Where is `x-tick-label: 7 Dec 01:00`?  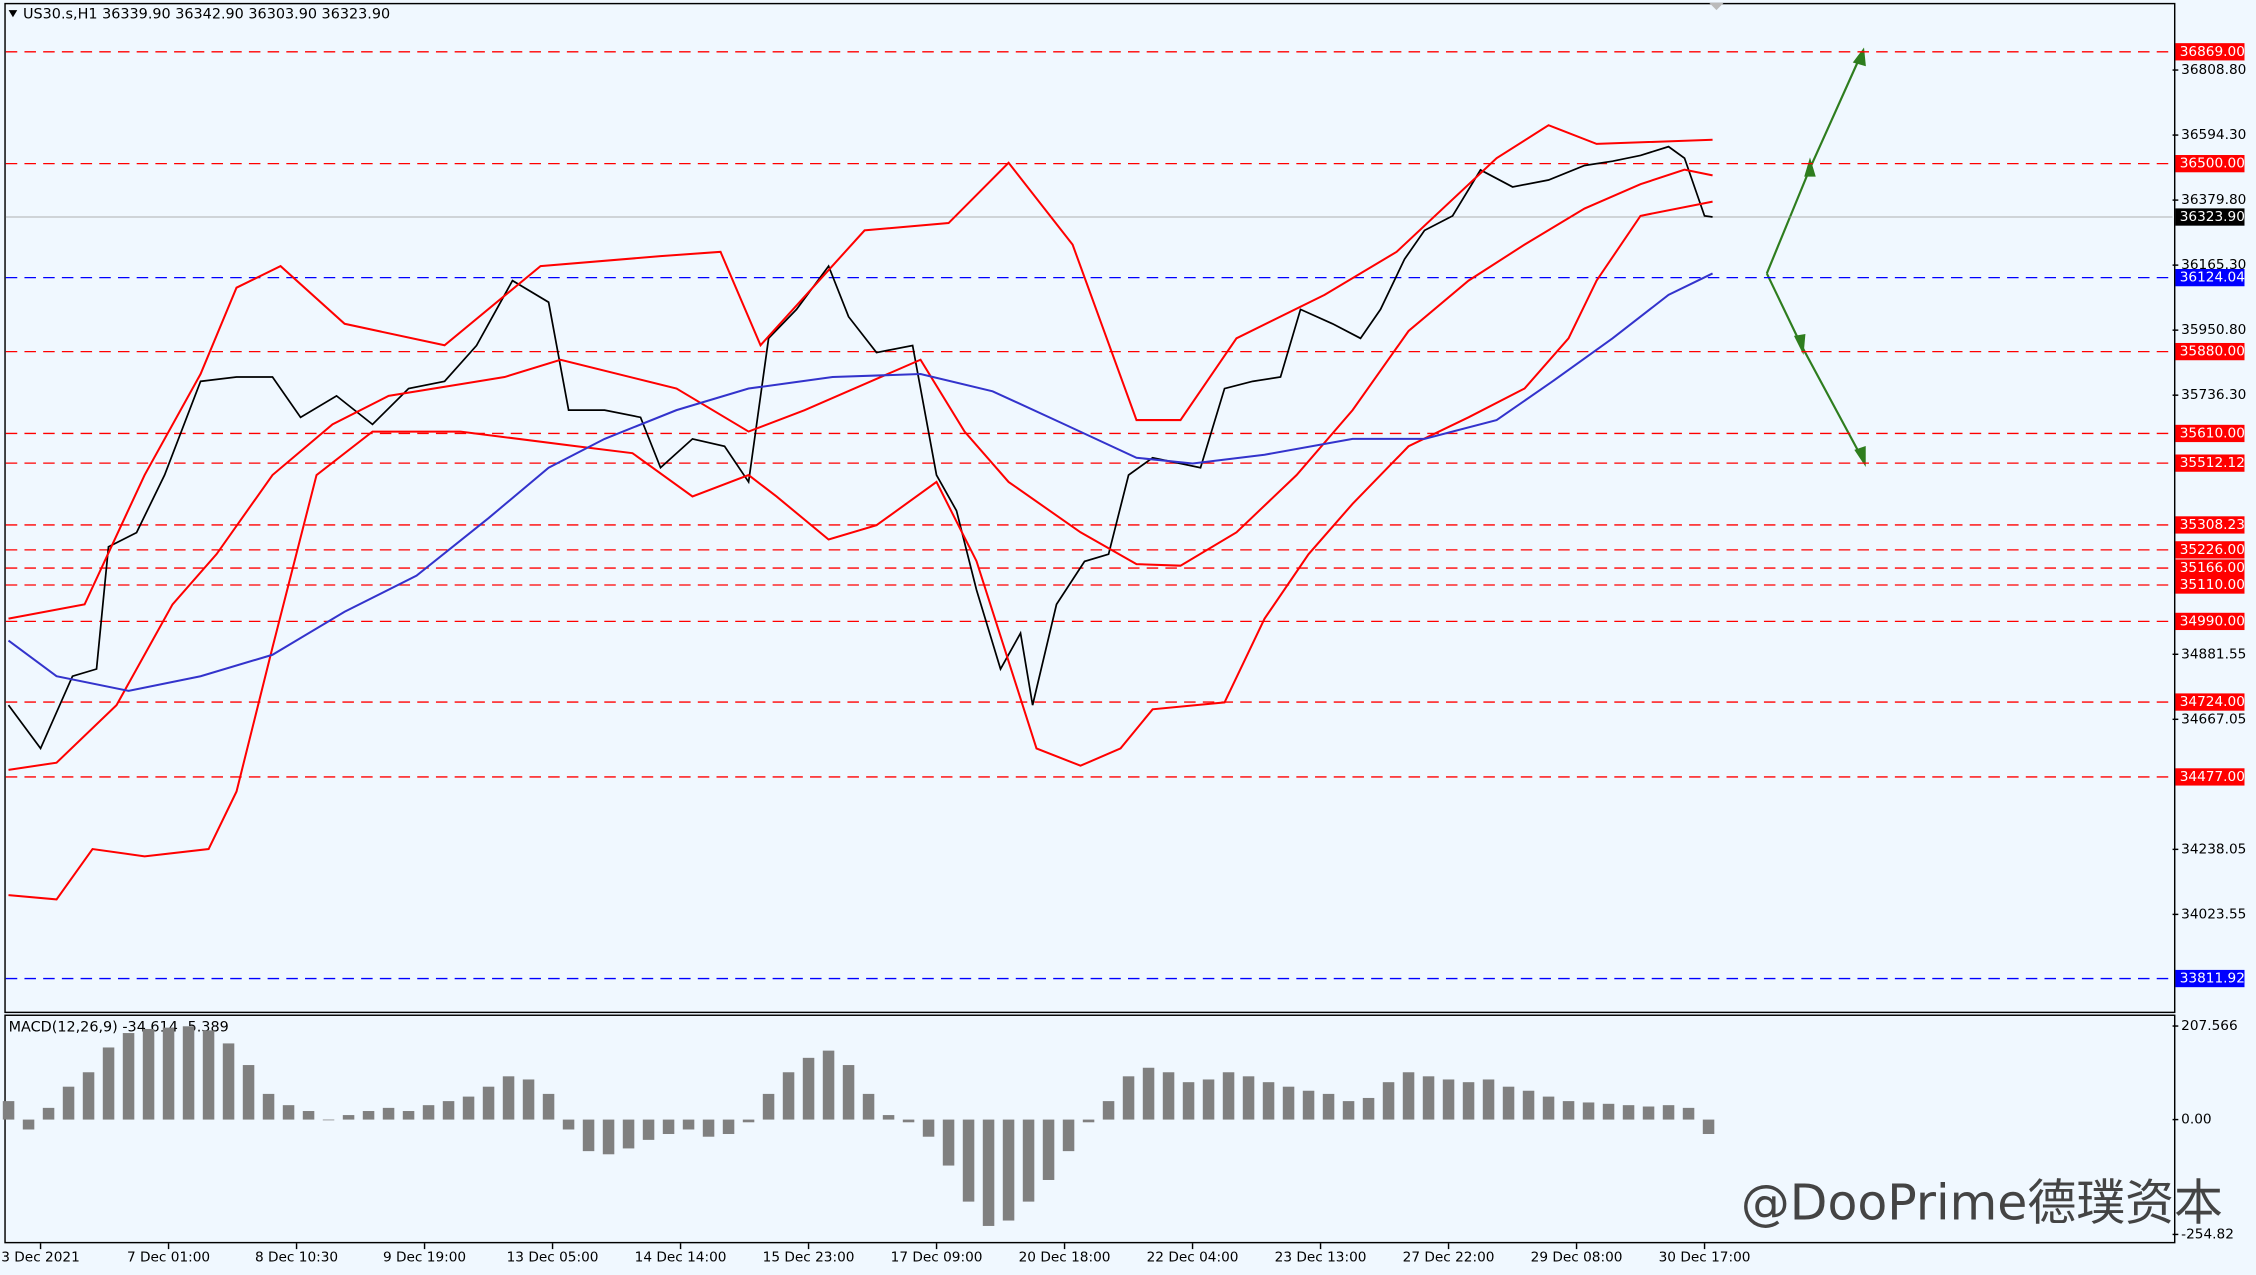 x-tick-label: 7 Dec 01:00 is located at coordinates (168, 1258).